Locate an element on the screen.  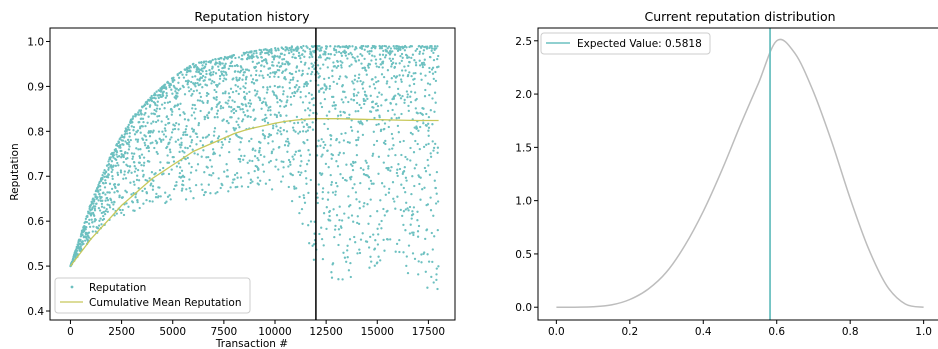
left-x-tick-label: 12500 is located at coordinates (325, 332).